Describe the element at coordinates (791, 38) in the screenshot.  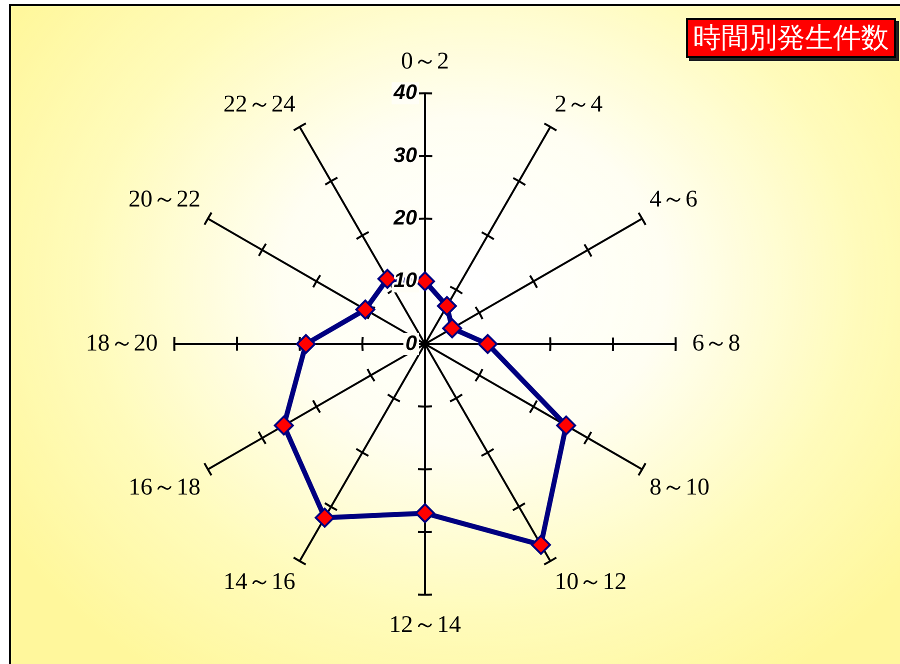
I see `chart-title: 時間別発生件数` at that location.